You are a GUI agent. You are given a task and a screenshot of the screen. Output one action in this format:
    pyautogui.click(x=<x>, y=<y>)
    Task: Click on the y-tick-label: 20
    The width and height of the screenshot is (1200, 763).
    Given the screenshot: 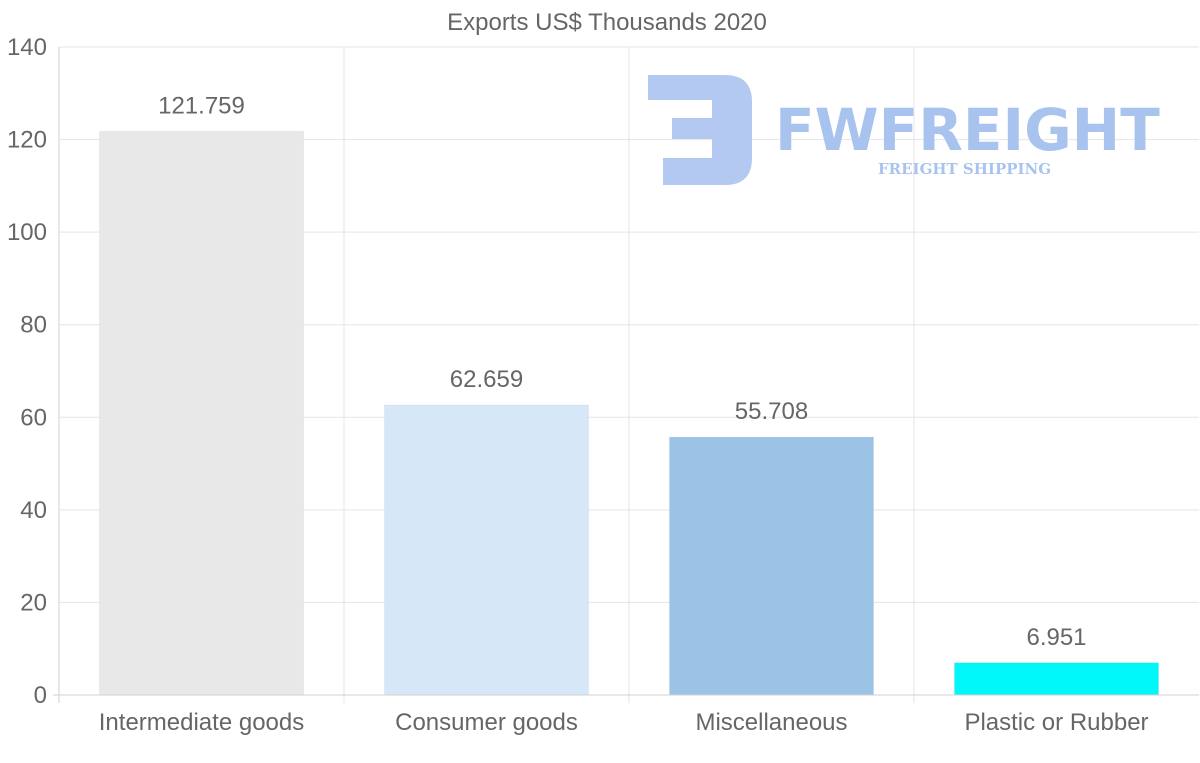 What is the action you would take?
    pyautogui.click(x=33, y=602)
    